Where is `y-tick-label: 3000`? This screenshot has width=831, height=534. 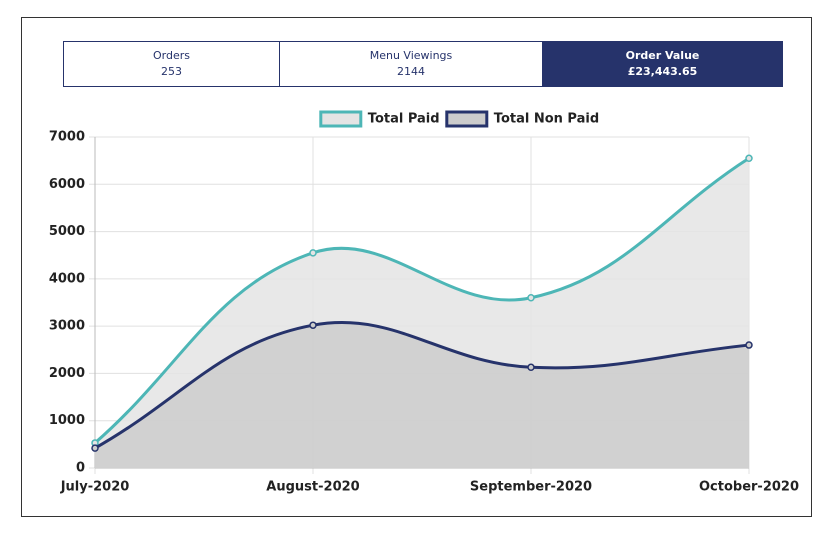
y-tick-label: 3000 is located at coordinates (67, 326).